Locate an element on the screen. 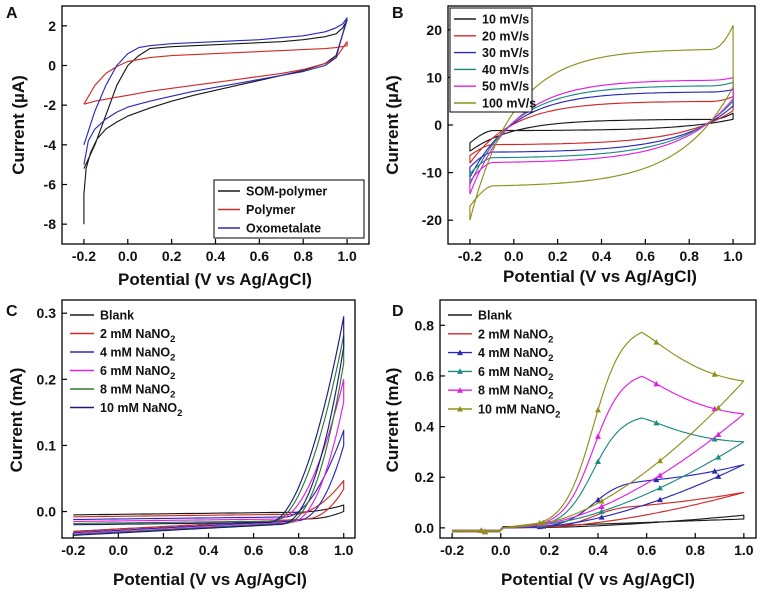 The width and height of the screenshot is (765, 593). panel-label: C is located at coordinates (12, 311).